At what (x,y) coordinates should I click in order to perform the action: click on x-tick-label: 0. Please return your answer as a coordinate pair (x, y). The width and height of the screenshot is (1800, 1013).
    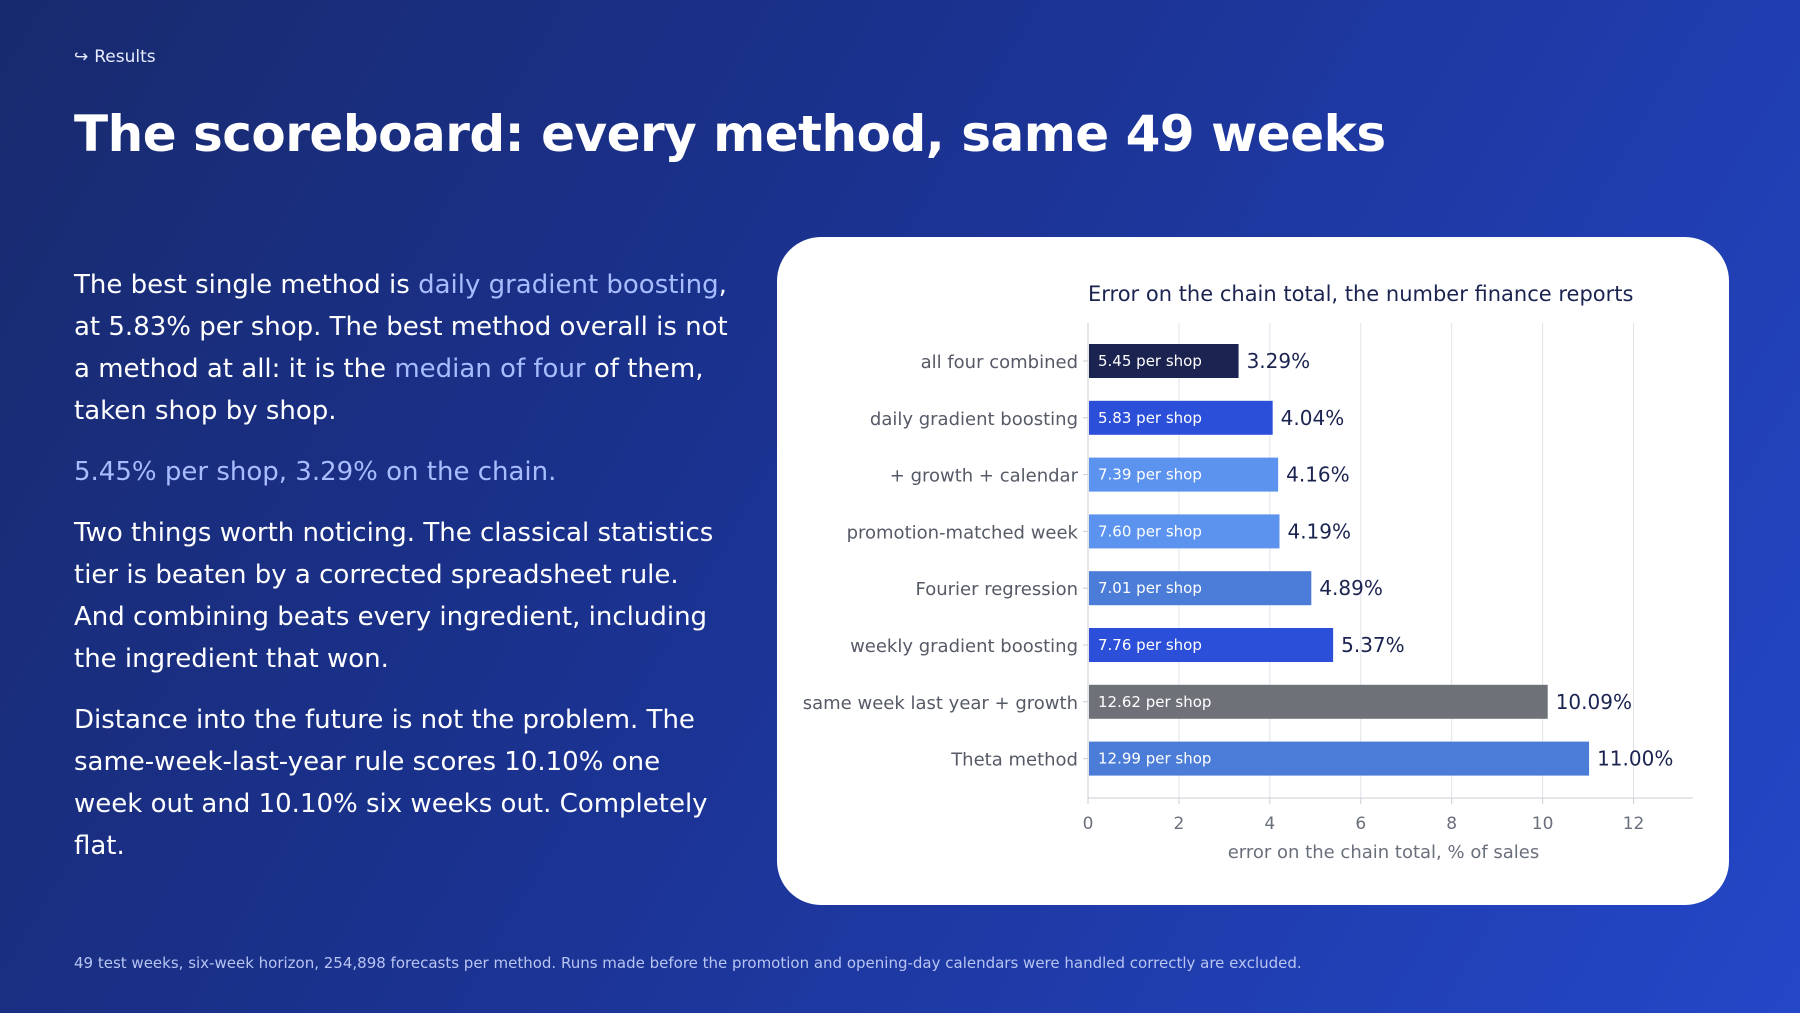
    Looking at the image, I should click on (1088, 824).